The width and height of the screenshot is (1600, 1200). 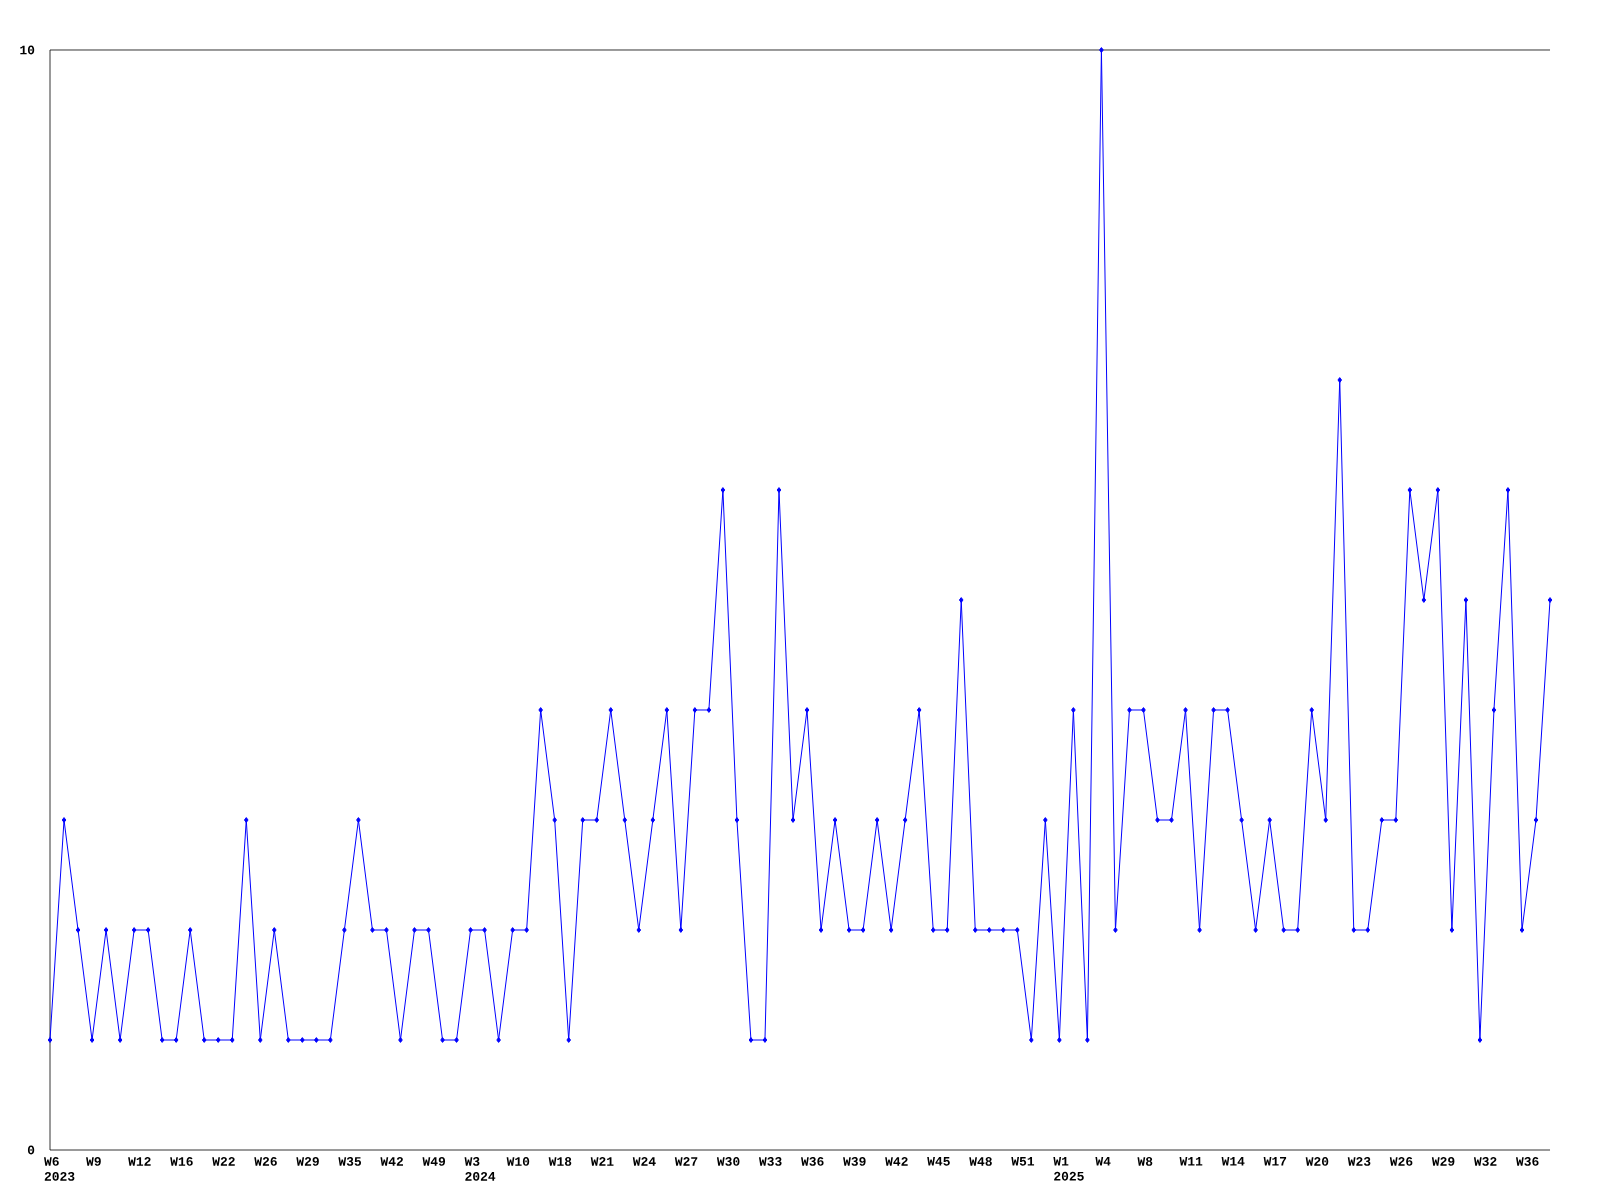 I want to click on x-tick-label: W8, so click(x=1145, y=1161).